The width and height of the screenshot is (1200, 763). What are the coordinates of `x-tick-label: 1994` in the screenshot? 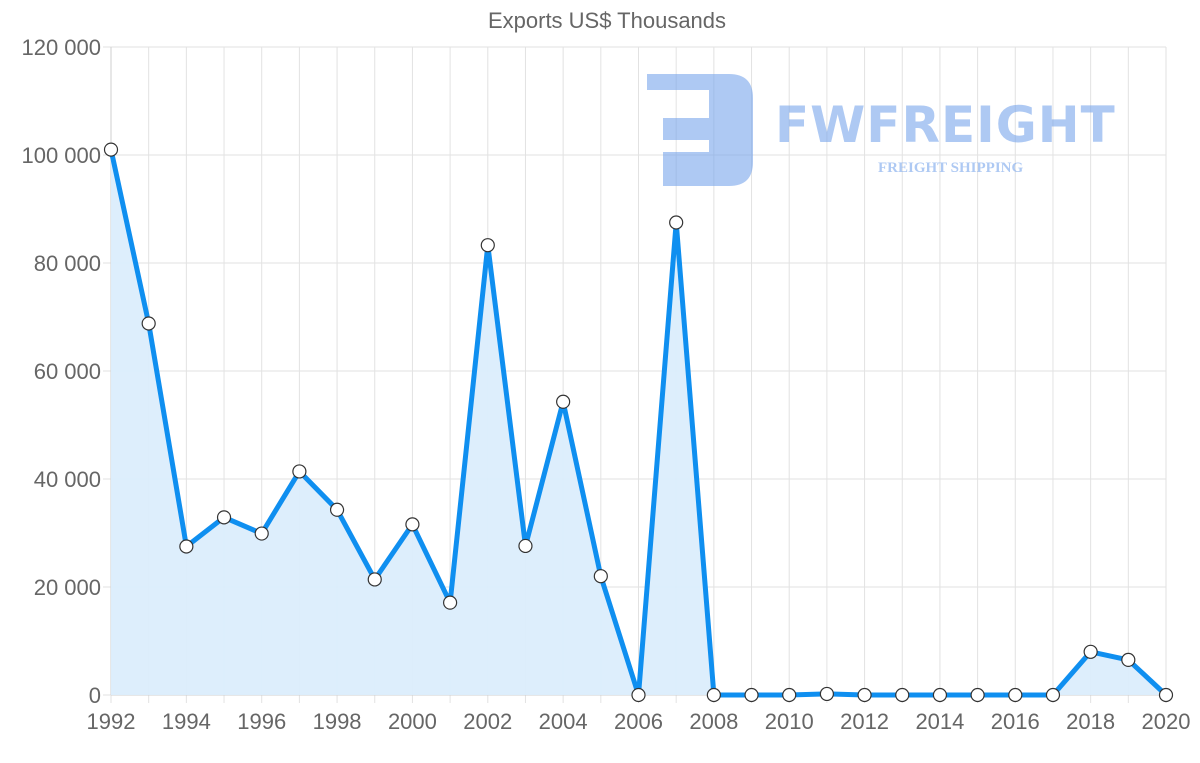 It's located at (186, 721).